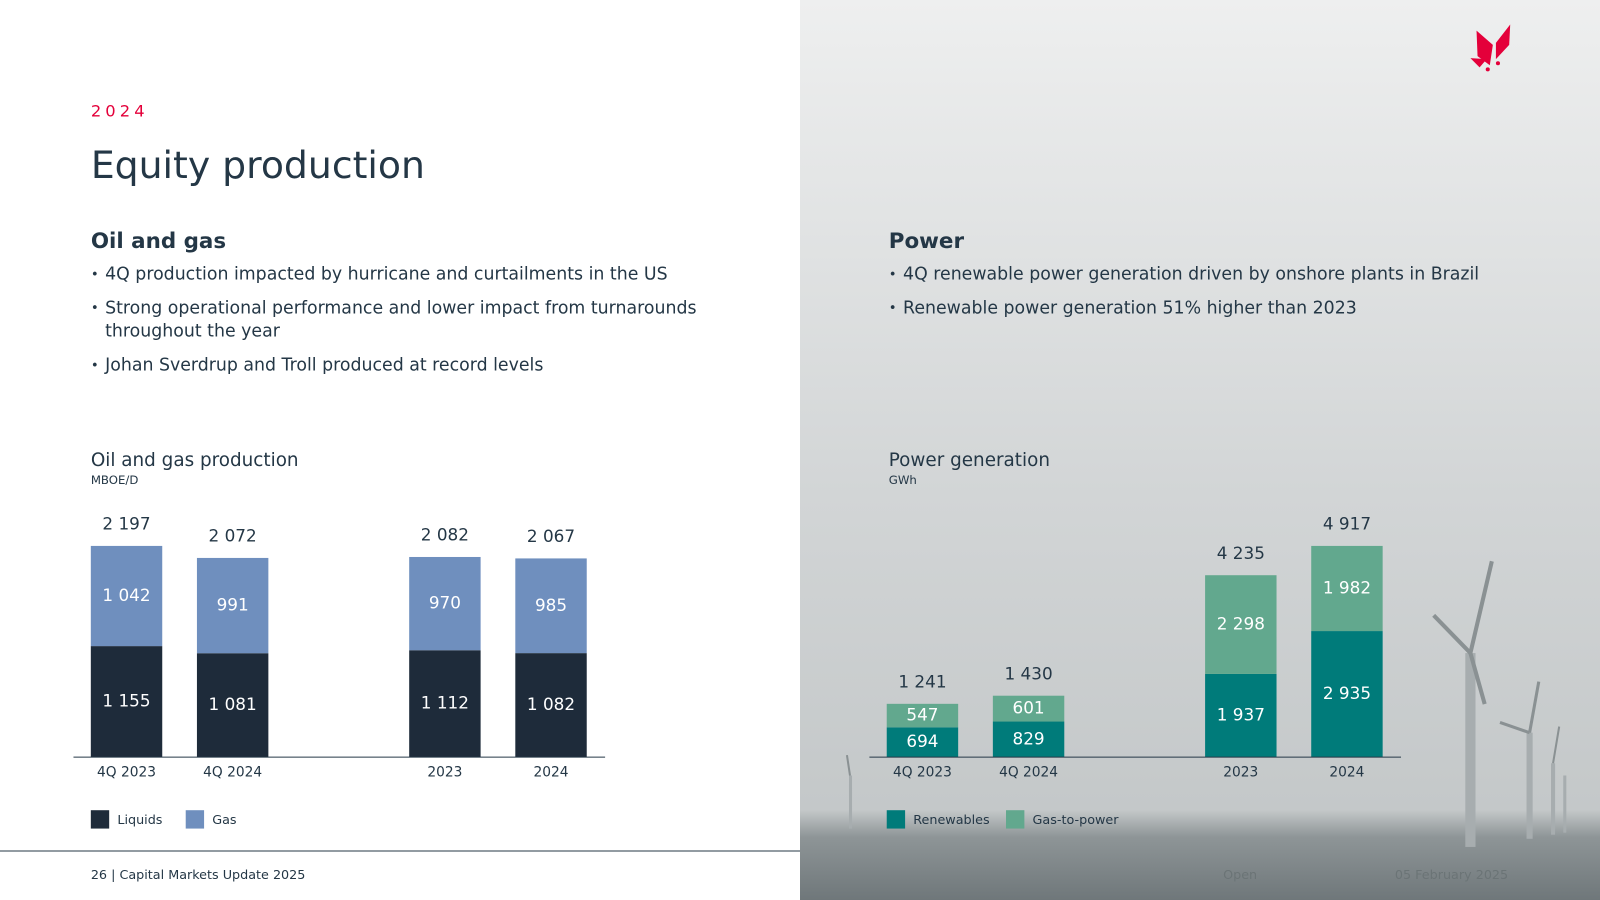  I want to click on segment-label: 2 298, so click(1241, 624).